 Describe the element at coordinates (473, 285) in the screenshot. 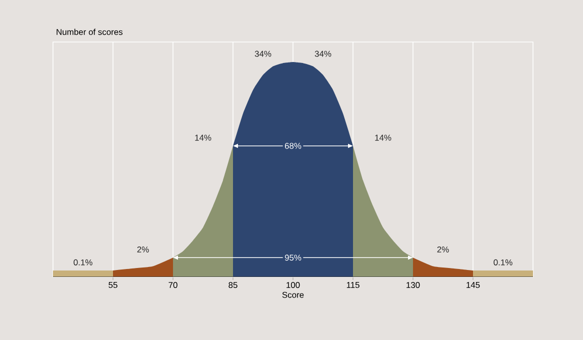

I see `x-tick-label: 145` at that location.